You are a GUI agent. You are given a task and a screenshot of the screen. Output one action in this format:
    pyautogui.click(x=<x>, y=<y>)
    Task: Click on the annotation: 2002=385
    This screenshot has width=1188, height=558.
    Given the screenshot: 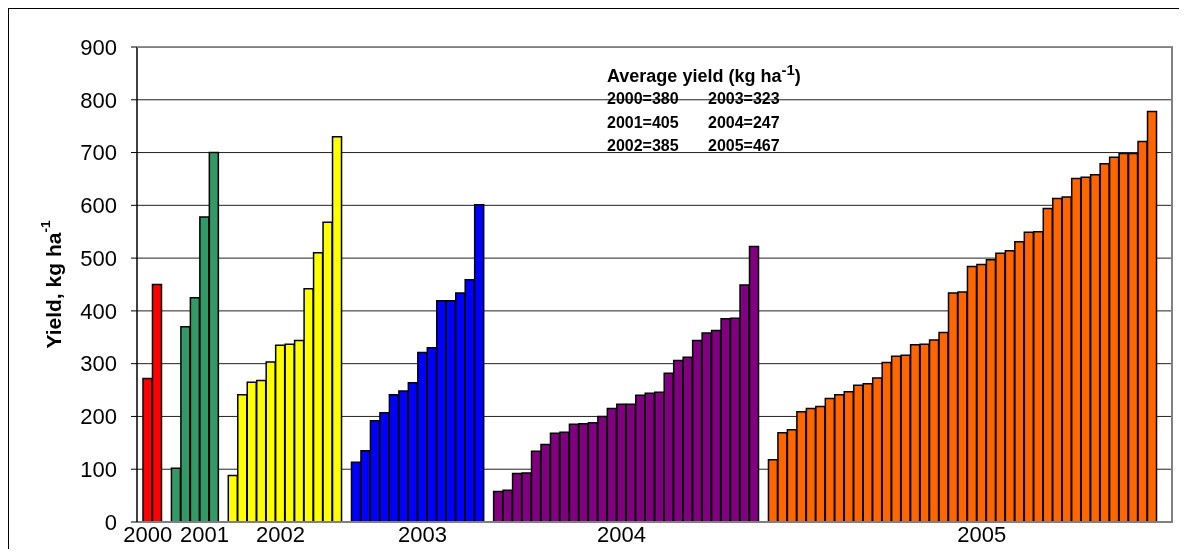 What is the action you would take?
    pyautogui.click(x=643, y=146)
    